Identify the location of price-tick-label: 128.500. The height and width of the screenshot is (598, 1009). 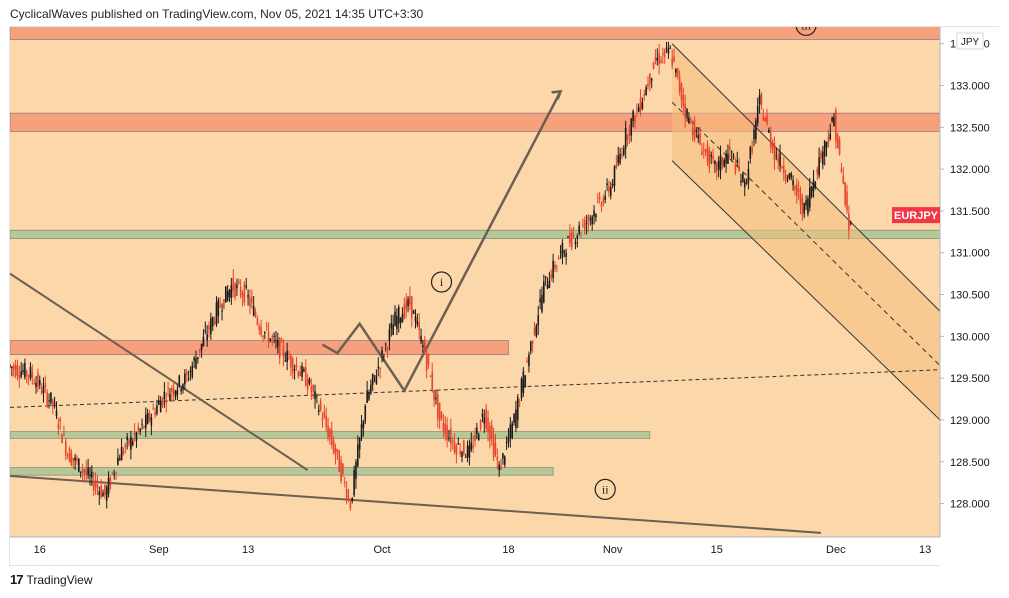
(970, 463).